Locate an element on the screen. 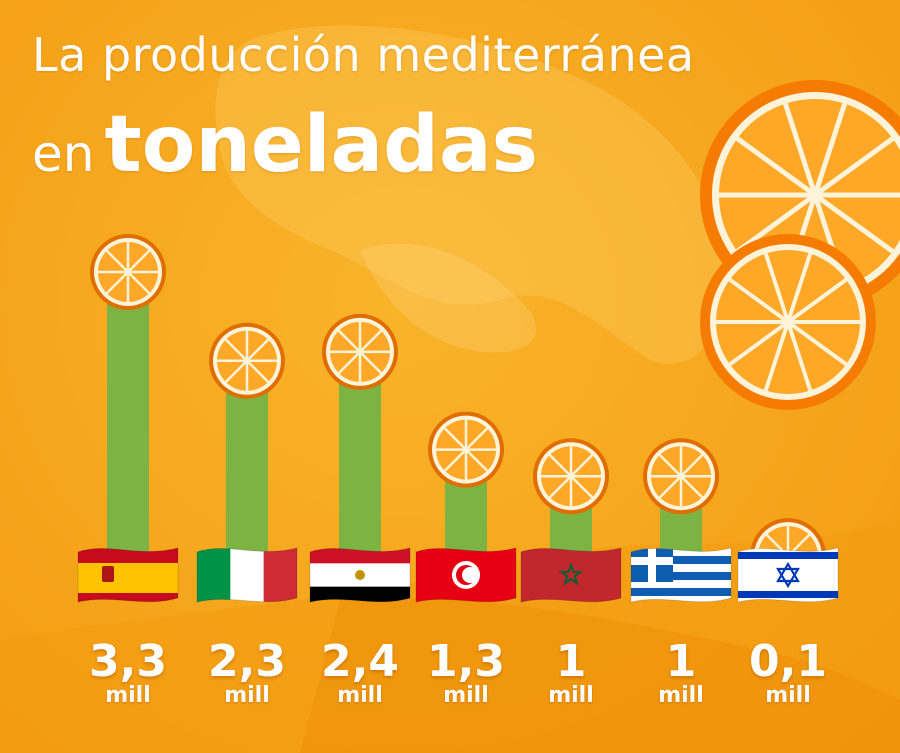  bar is located at coordinates (128, 418).